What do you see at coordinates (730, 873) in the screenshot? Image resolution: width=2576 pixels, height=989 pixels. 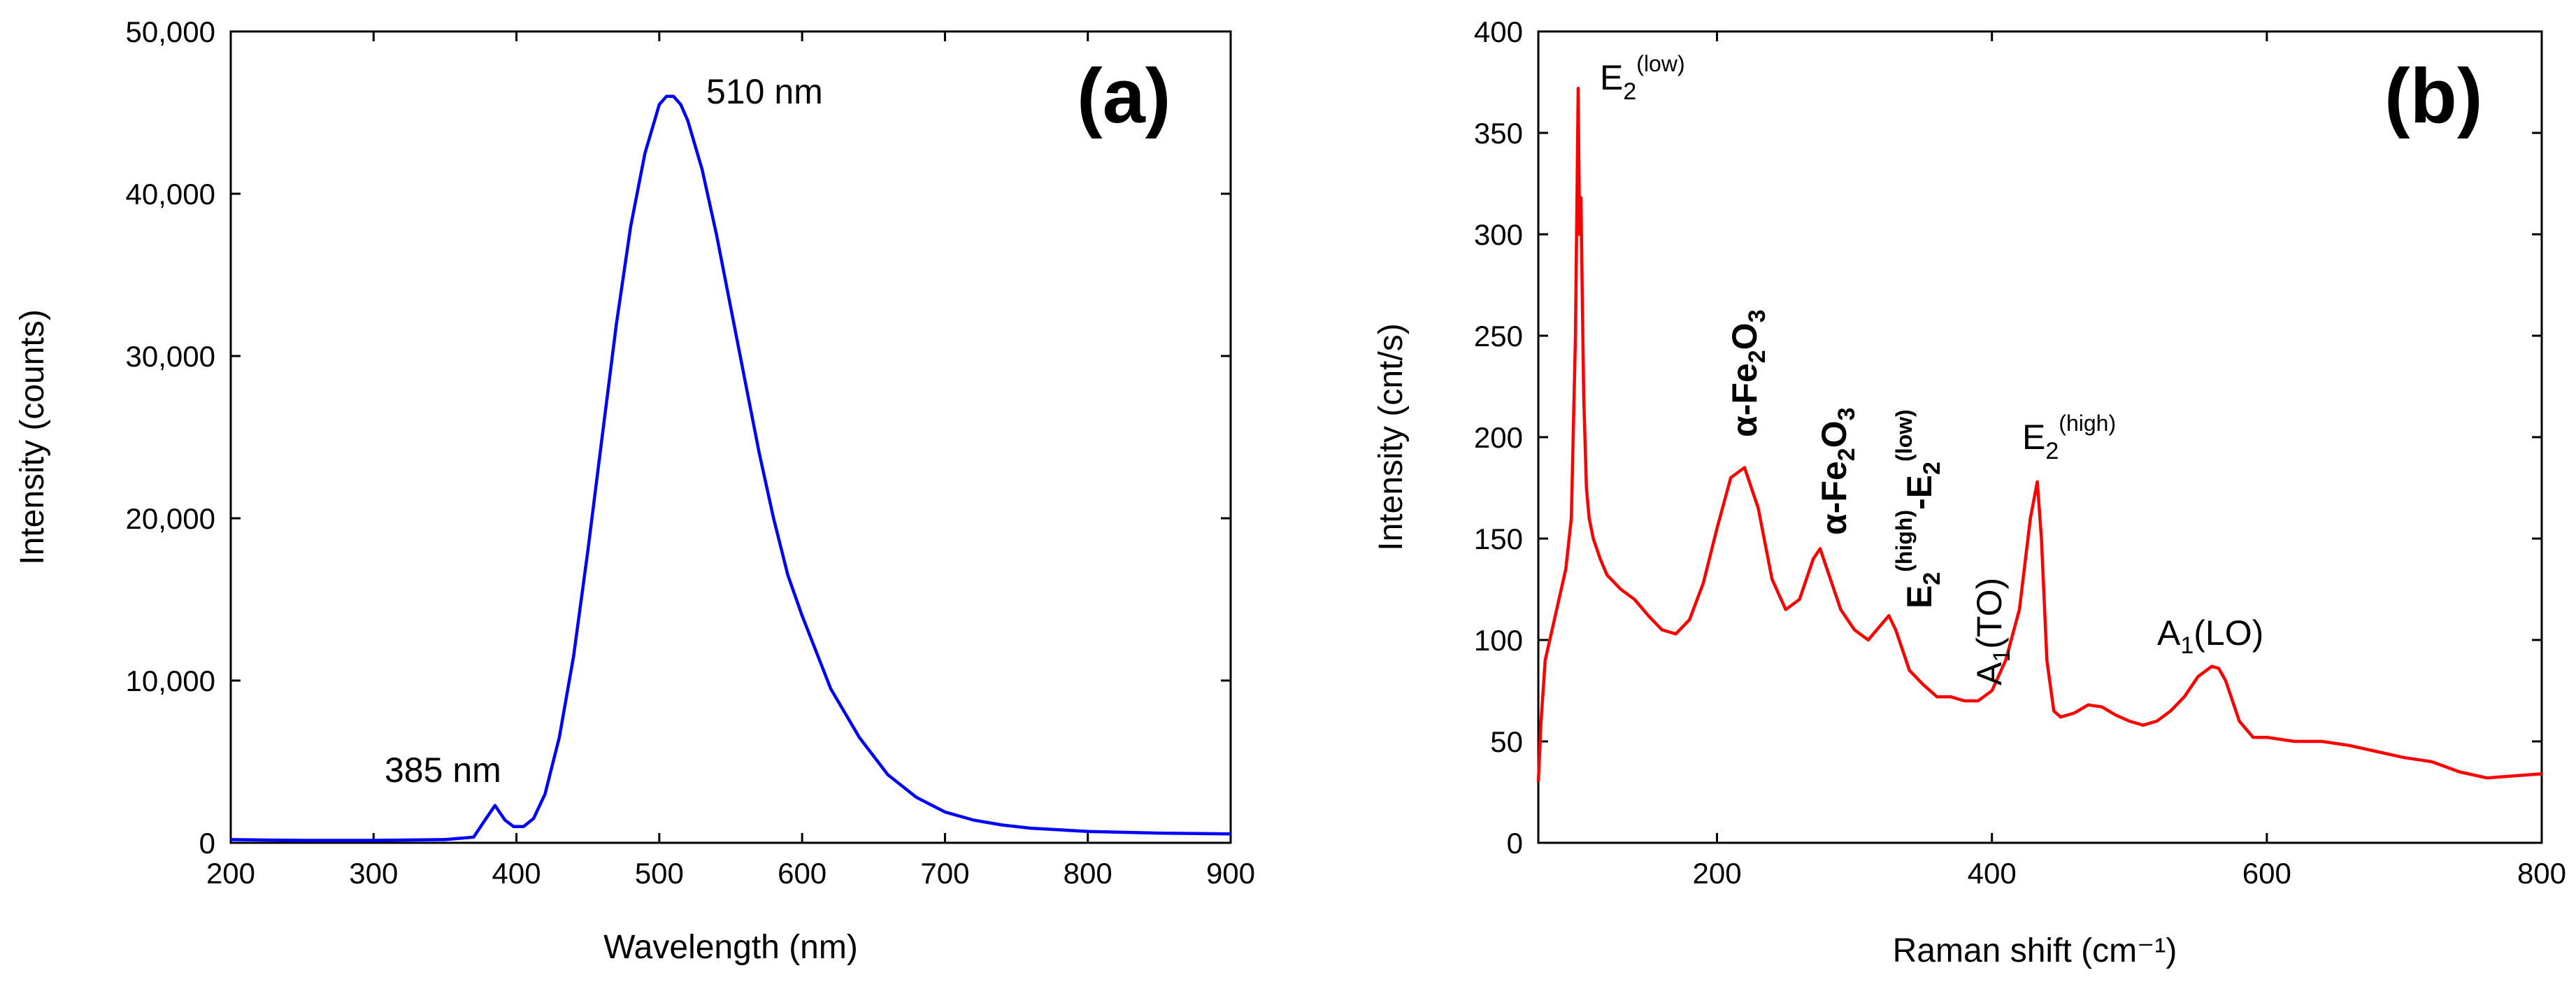 I see `panel-a-x-tick-labels: 200 300 400 500 600 700 800 900` at bounding box center [730, 873].